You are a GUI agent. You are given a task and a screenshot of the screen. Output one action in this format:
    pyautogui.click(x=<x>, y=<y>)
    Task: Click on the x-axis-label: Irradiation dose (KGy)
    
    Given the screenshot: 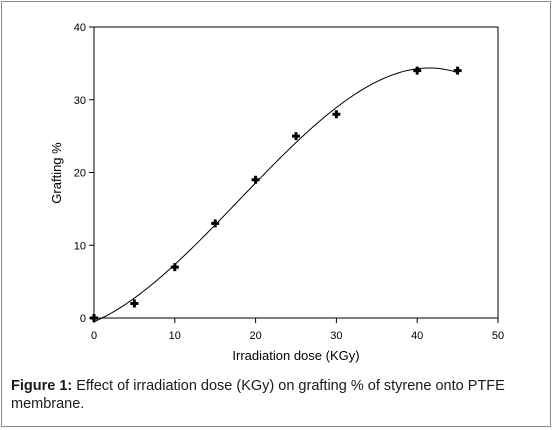 What is the action you would take?
    pyautogui.click(x=295, y=355)
    